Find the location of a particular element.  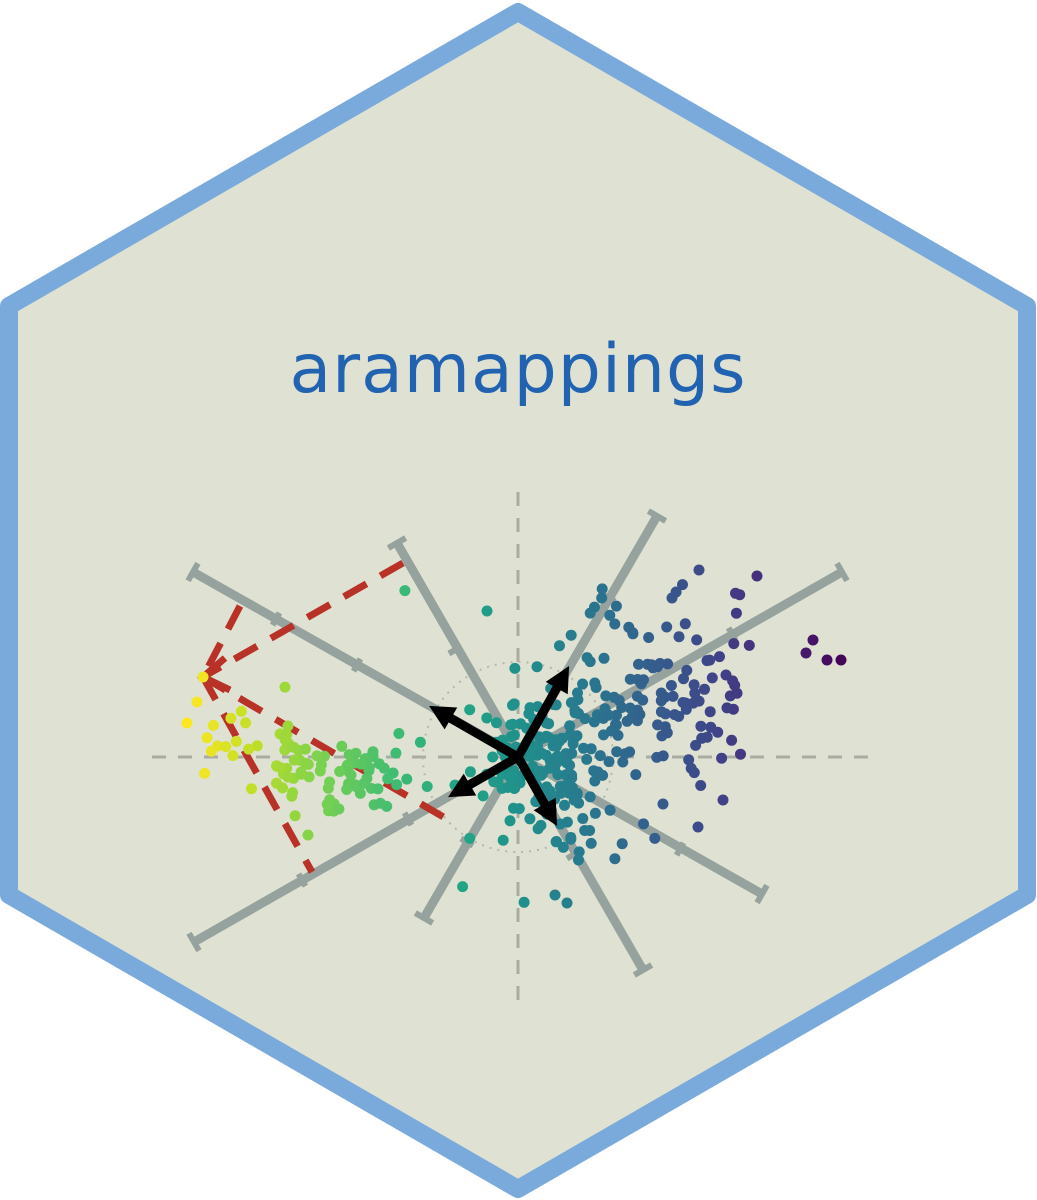

logo-title: aramappings is located at coordinates (517, 369).